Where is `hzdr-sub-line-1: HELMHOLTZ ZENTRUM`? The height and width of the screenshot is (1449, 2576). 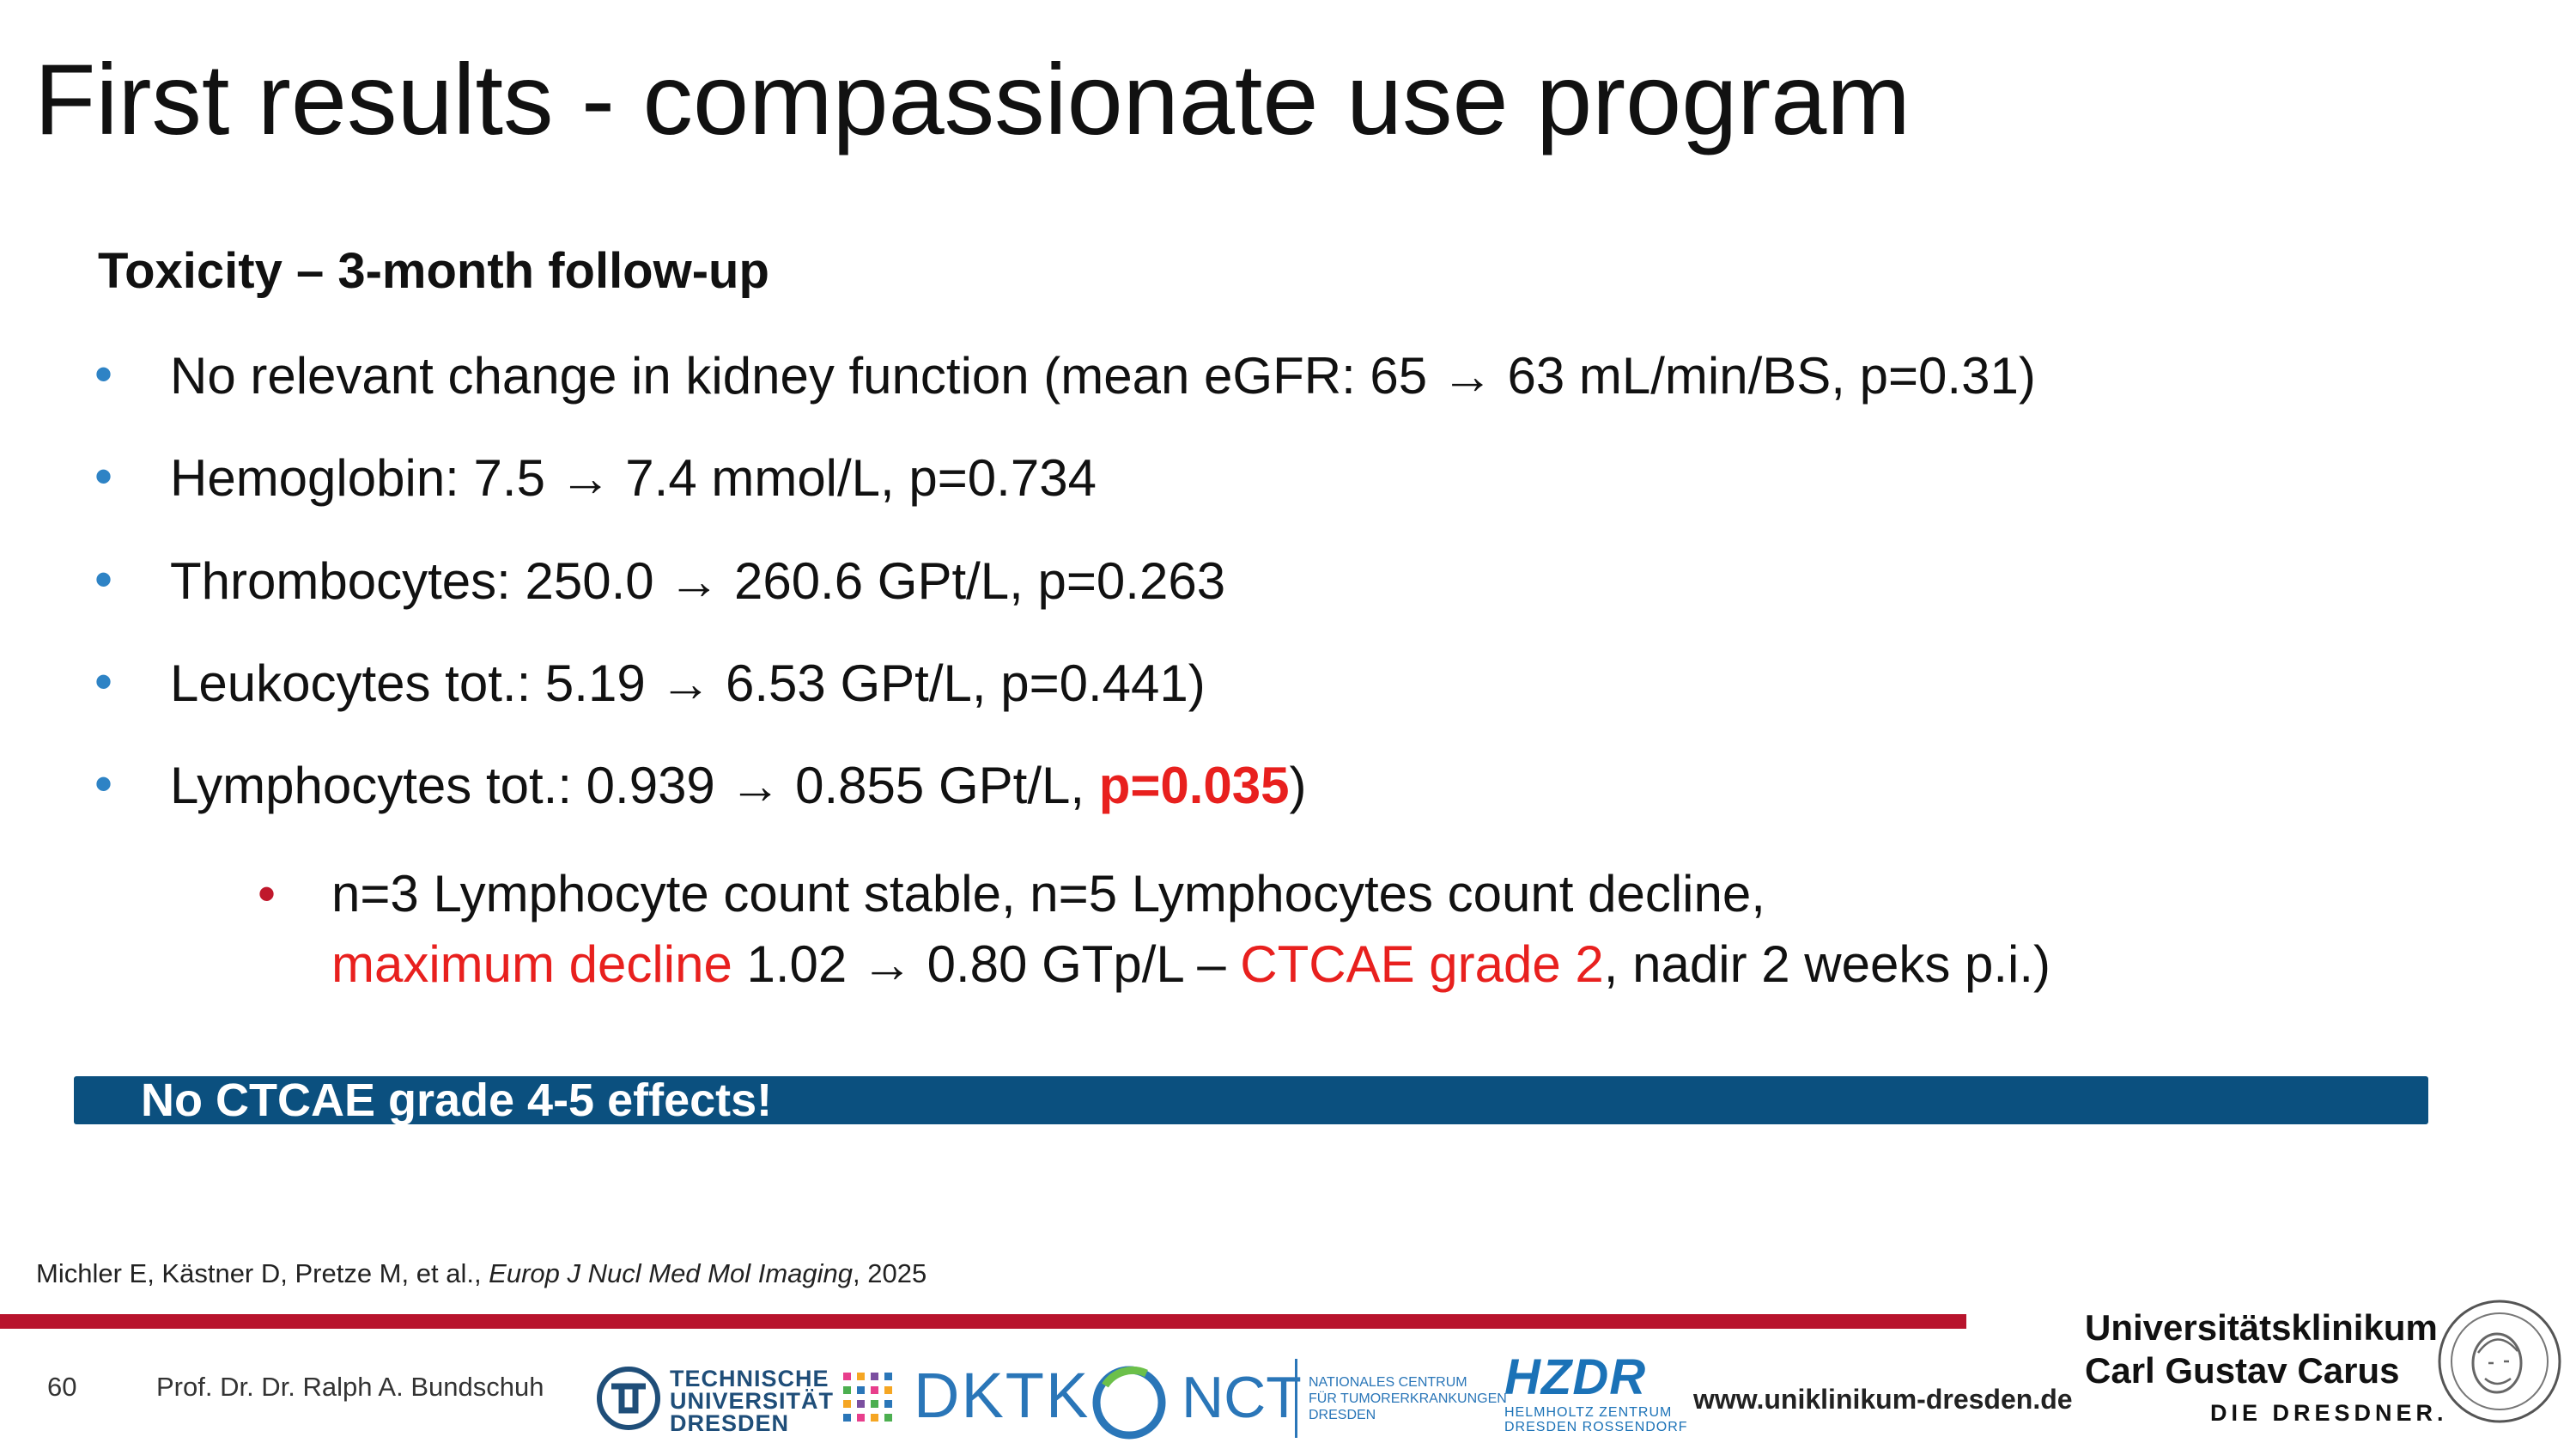 hzdr-sub-line-1: HELMHOLTZ ZENTRUM is located at coordinates (1588, 1412).